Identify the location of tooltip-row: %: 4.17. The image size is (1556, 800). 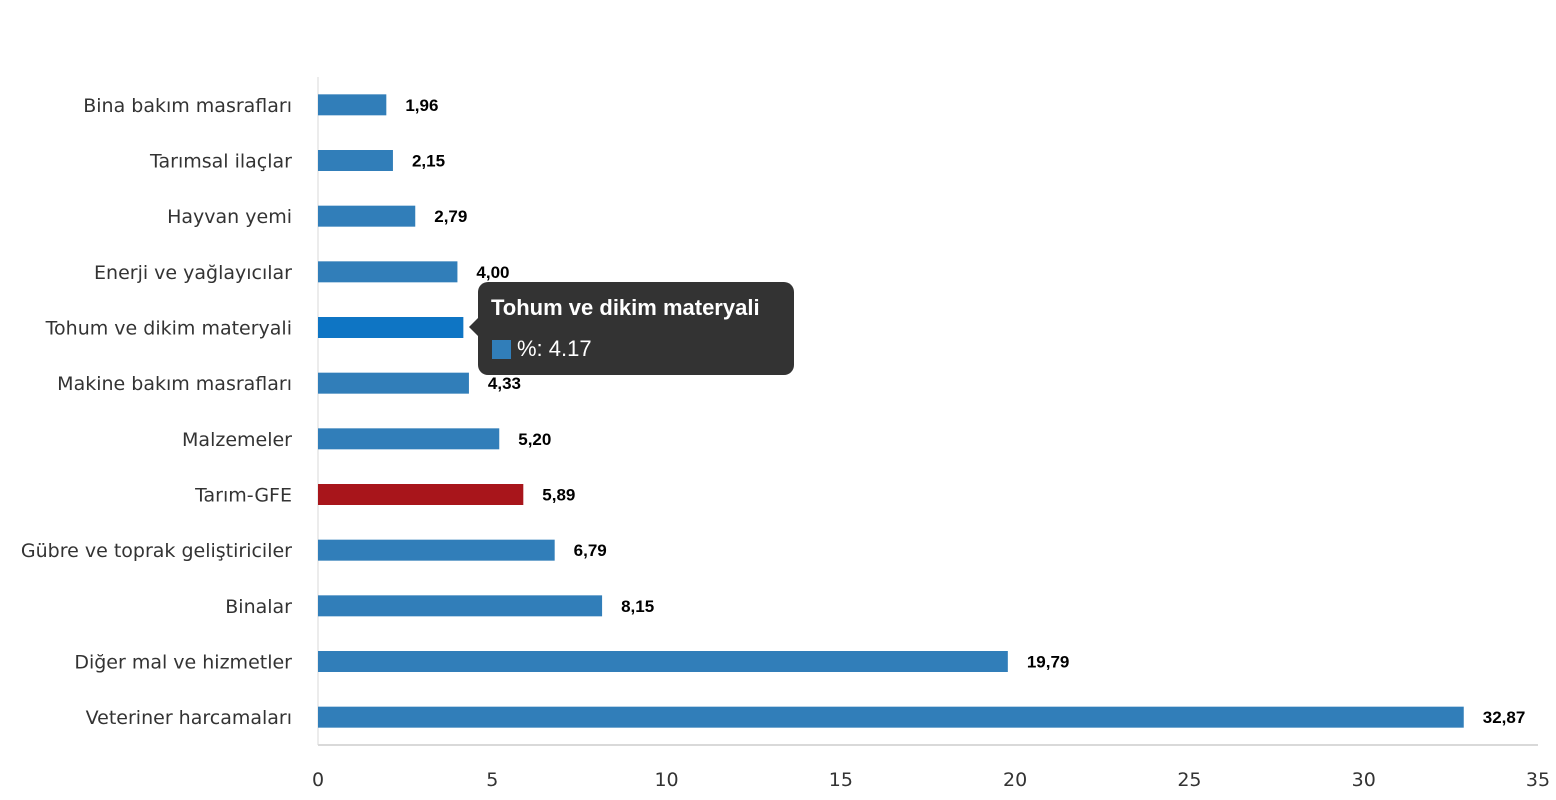
(542, 349).